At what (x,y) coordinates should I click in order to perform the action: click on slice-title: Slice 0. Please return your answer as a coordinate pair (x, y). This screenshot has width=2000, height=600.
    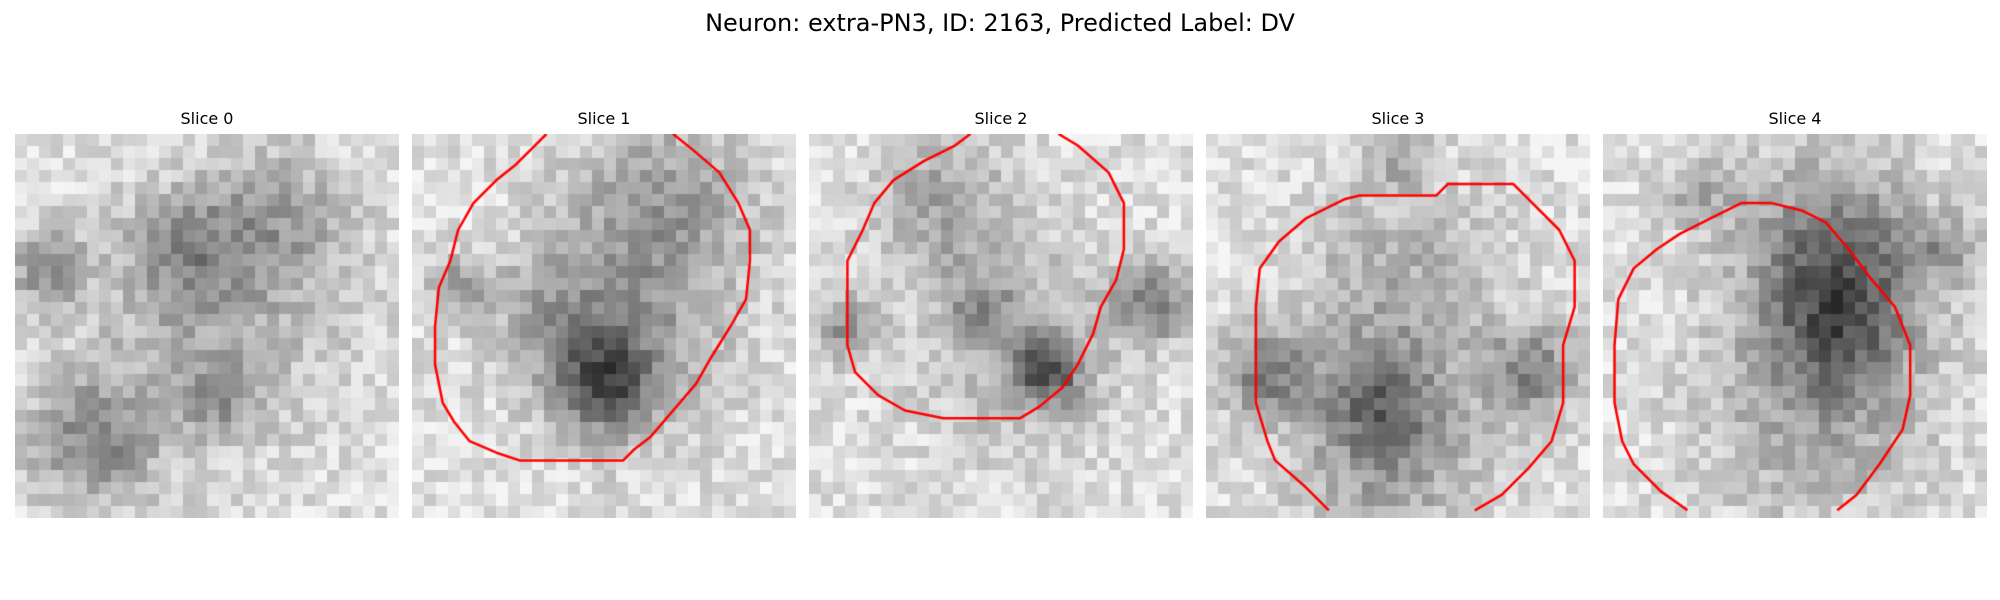
    Looking at the image, I should click on (207, 119).